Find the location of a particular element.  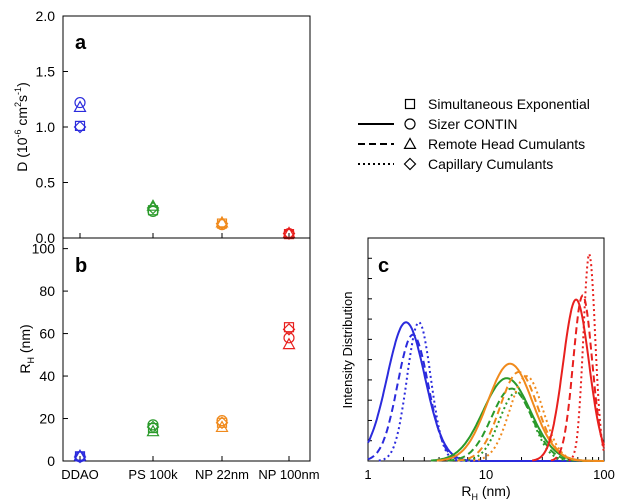

panel-a-label: a is located at coordinates (81, 43).